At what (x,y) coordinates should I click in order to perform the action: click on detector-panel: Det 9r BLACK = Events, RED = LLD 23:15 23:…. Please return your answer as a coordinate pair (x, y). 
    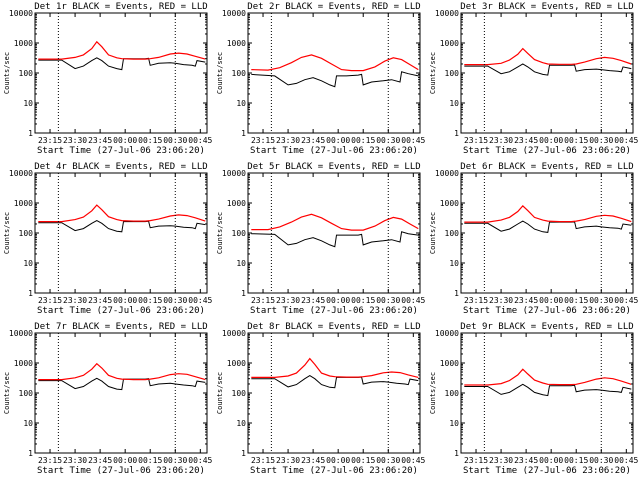
    Looking at the image, I should click on (532, 400).